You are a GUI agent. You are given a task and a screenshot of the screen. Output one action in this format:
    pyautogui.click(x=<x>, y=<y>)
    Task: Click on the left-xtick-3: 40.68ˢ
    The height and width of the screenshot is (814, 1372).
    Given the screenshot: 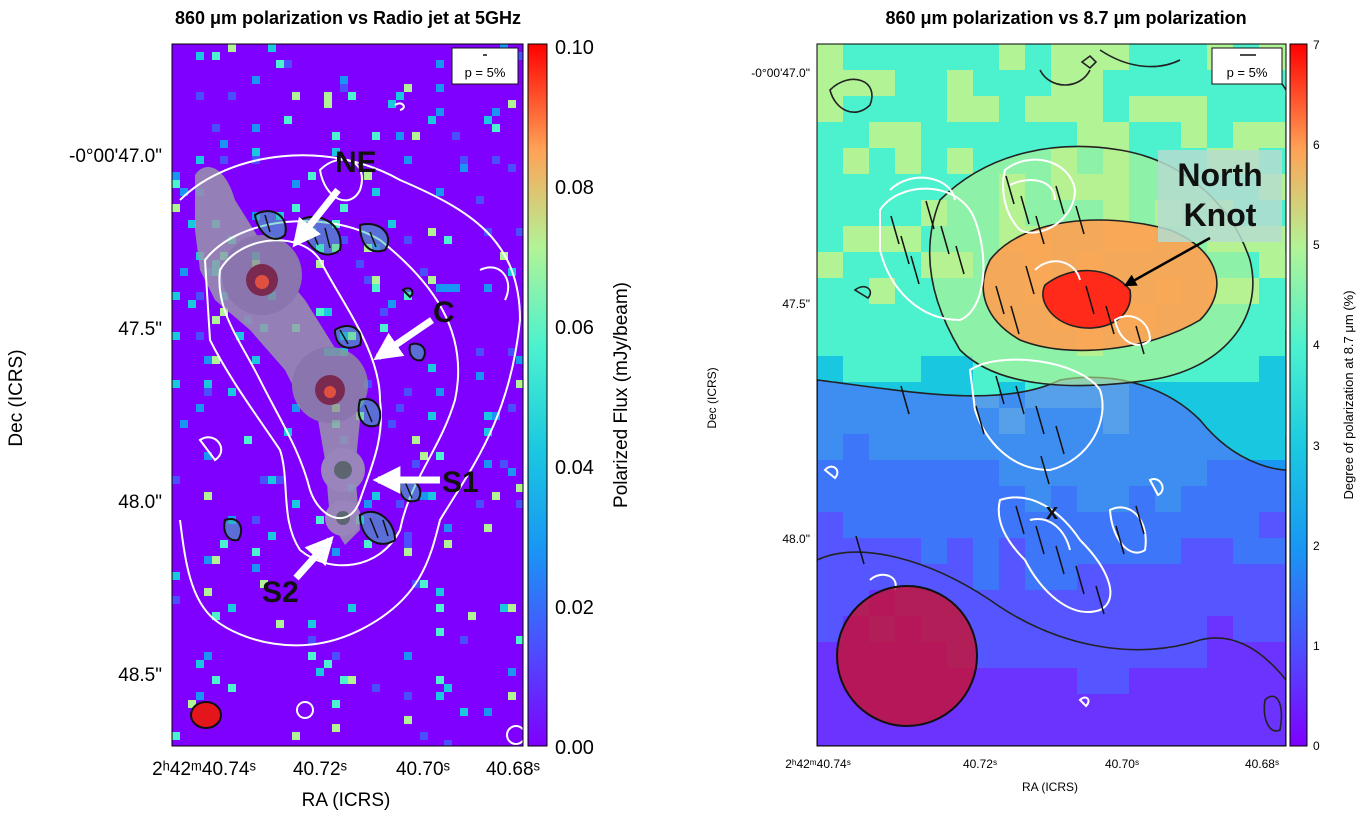 What is the action you would take?
    pyautogui.click(x=513, y=769)
    